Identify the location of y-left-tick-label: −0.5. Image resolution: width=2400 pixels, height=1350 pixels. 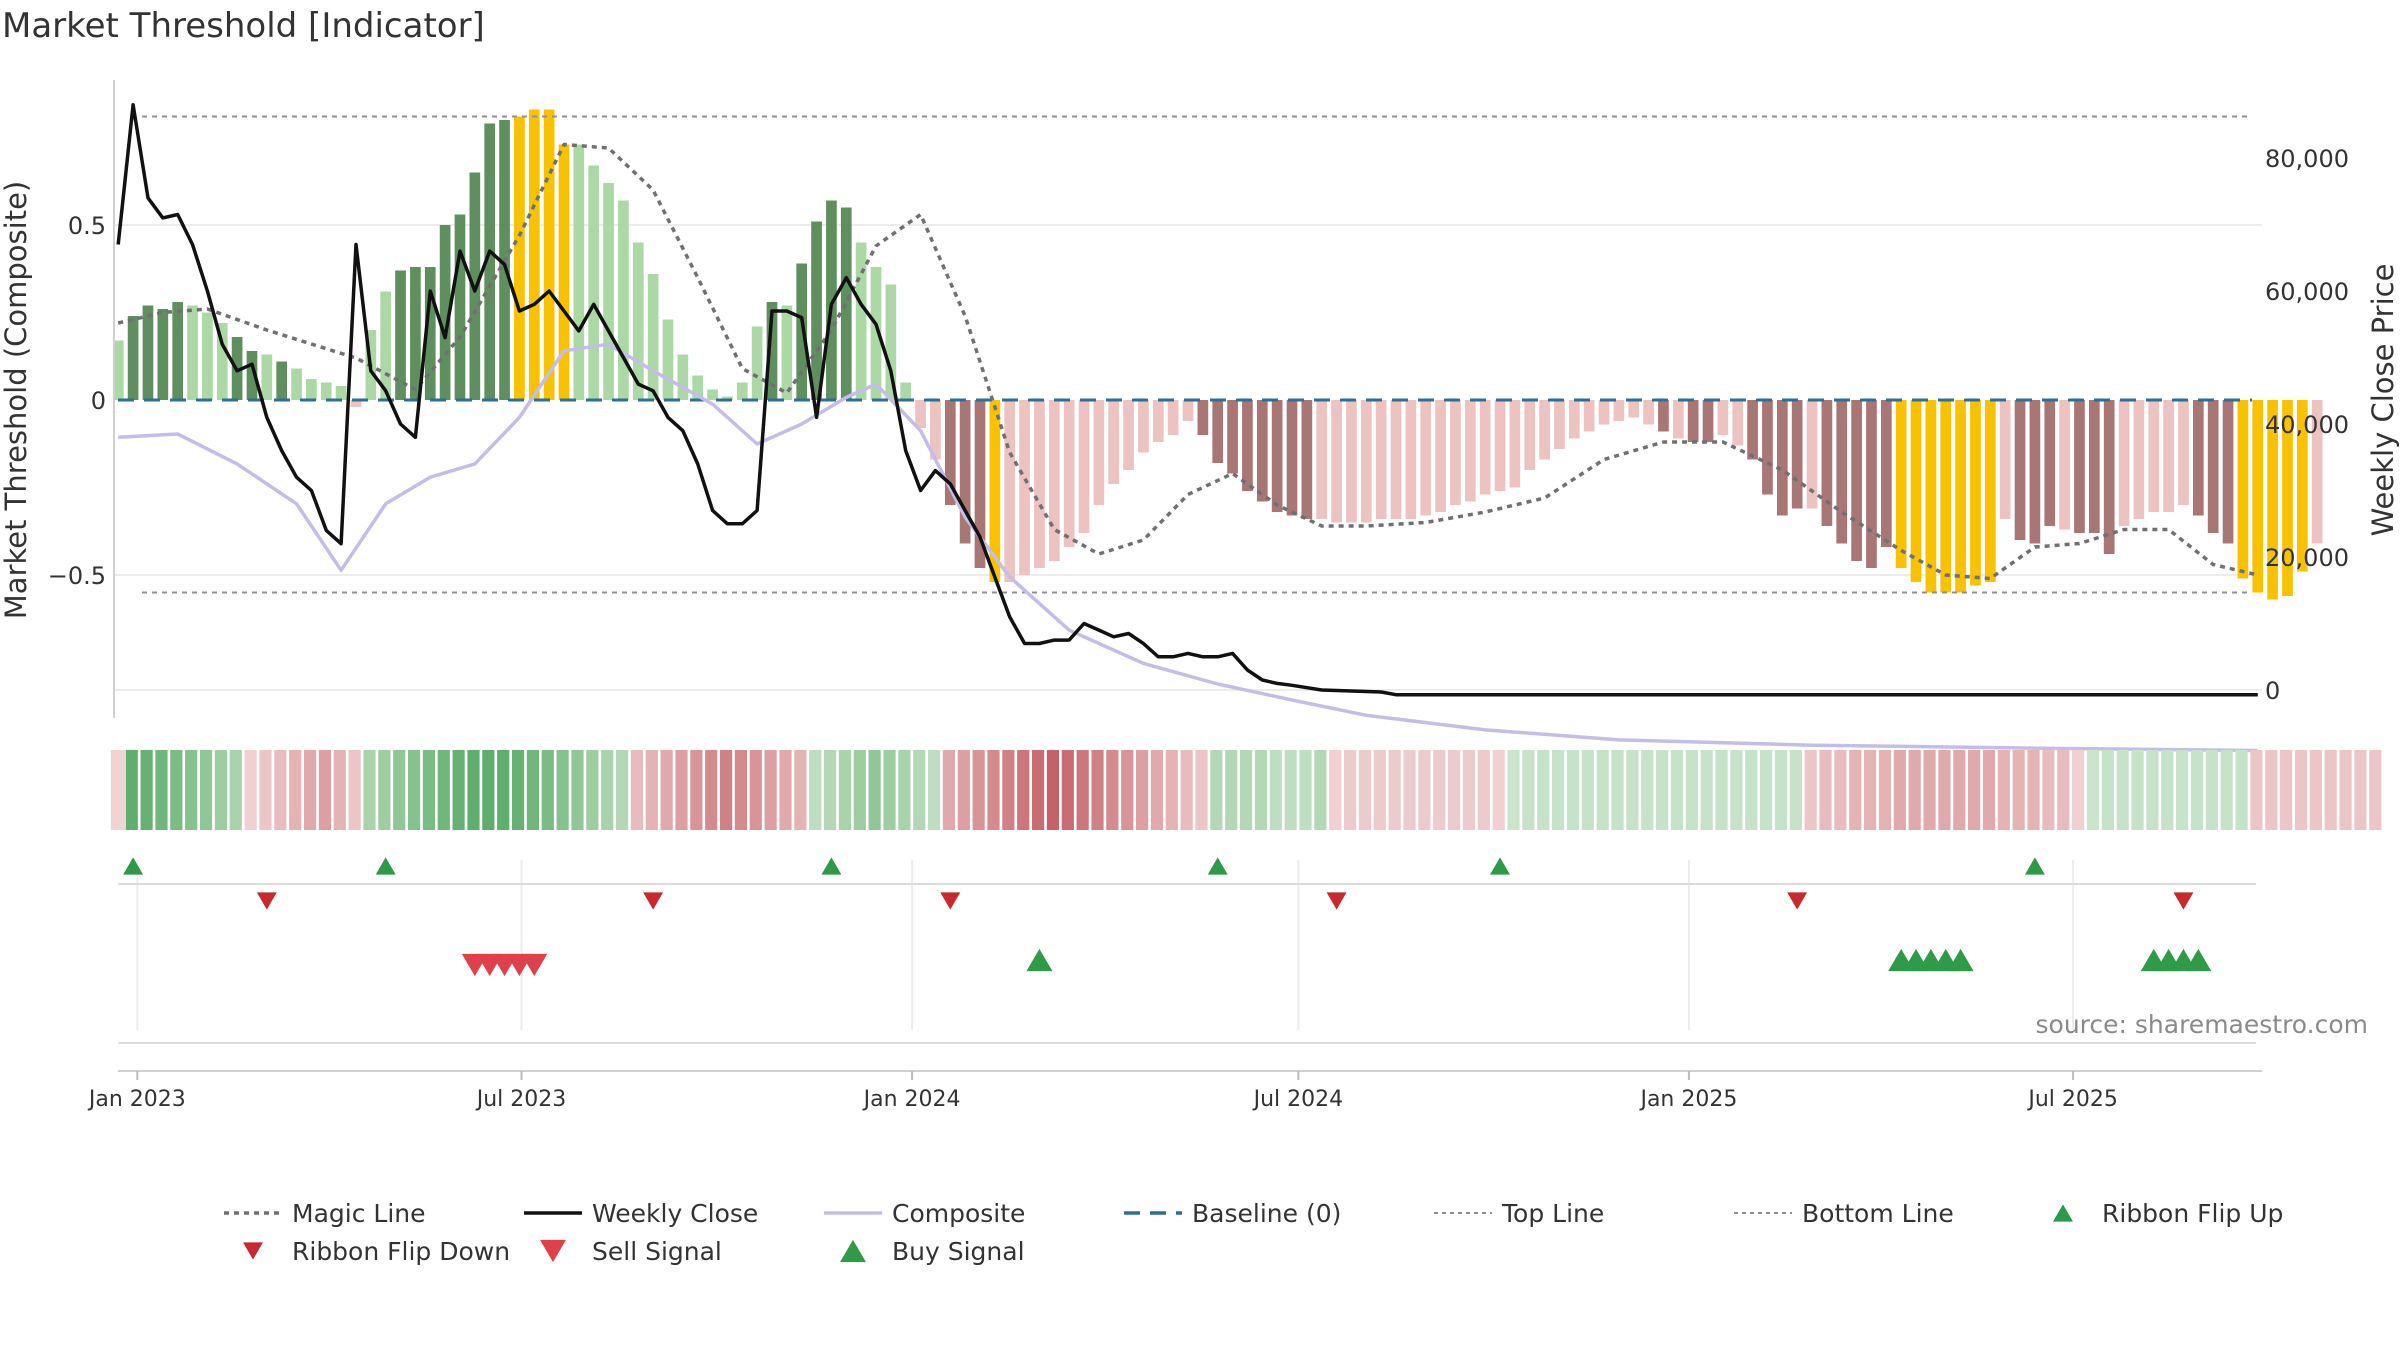
(77, 576).